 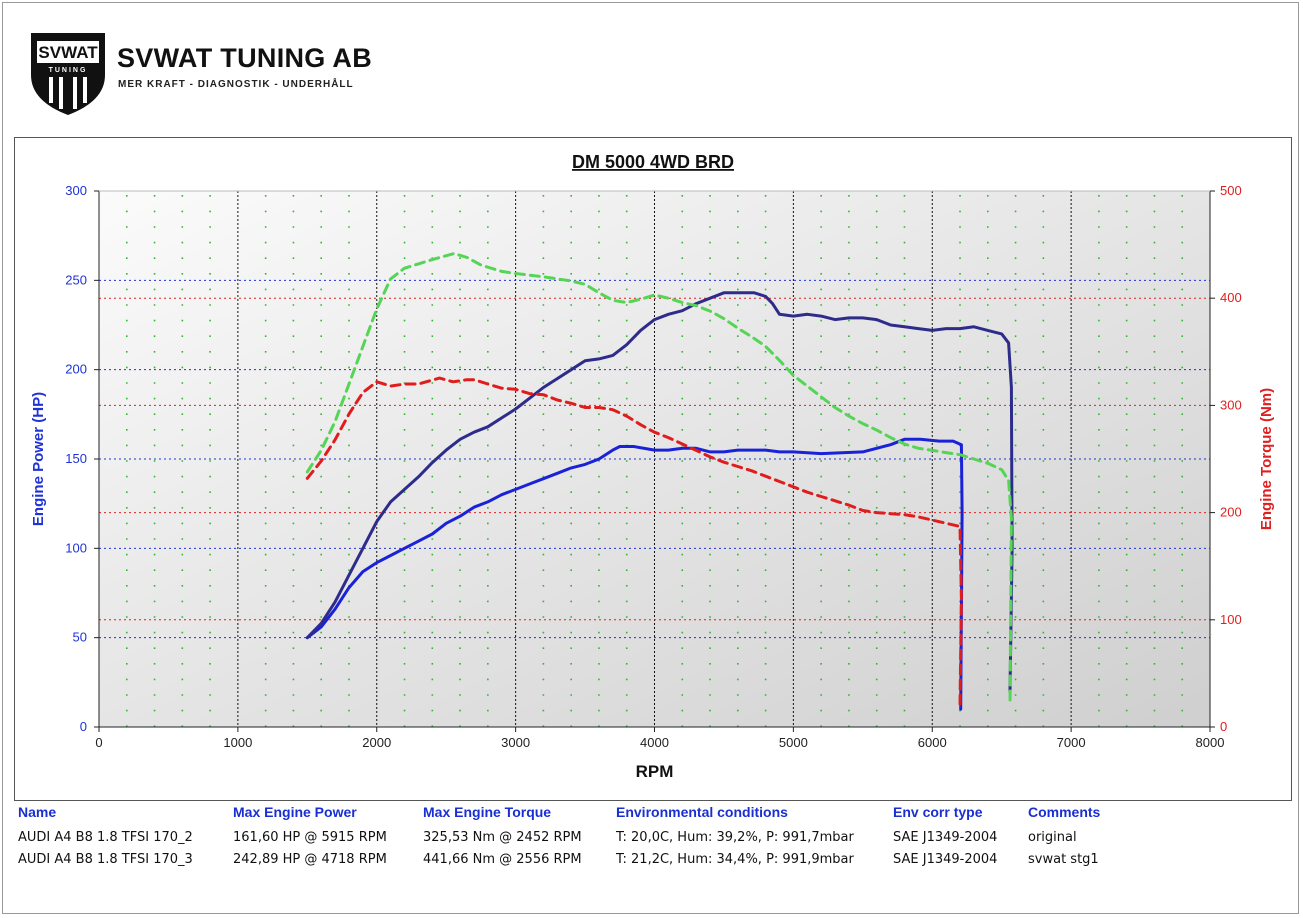 I want to click on table-row-2-power: 242,89 HP @ 4718 RPM, so click(x=310, y=859).